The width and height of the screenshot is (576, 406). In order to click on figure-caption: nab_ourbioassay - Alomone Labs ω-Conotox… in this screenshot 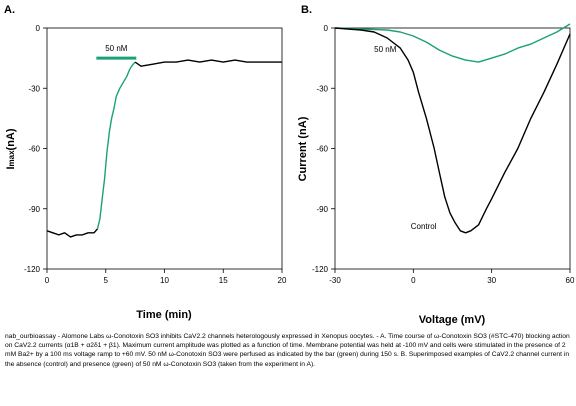, I will do `click(287, 350)`.